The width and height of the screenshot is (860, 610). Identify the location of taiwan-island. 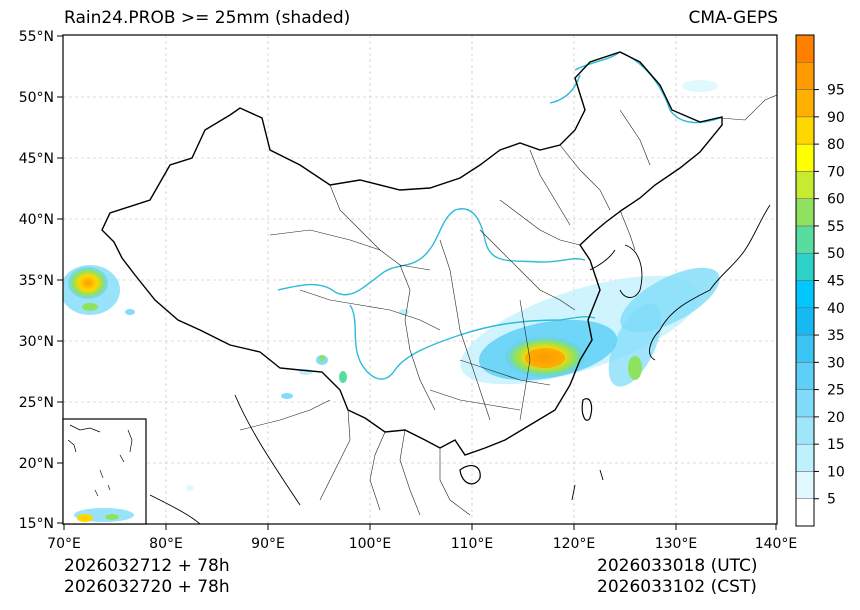
(587, 409).